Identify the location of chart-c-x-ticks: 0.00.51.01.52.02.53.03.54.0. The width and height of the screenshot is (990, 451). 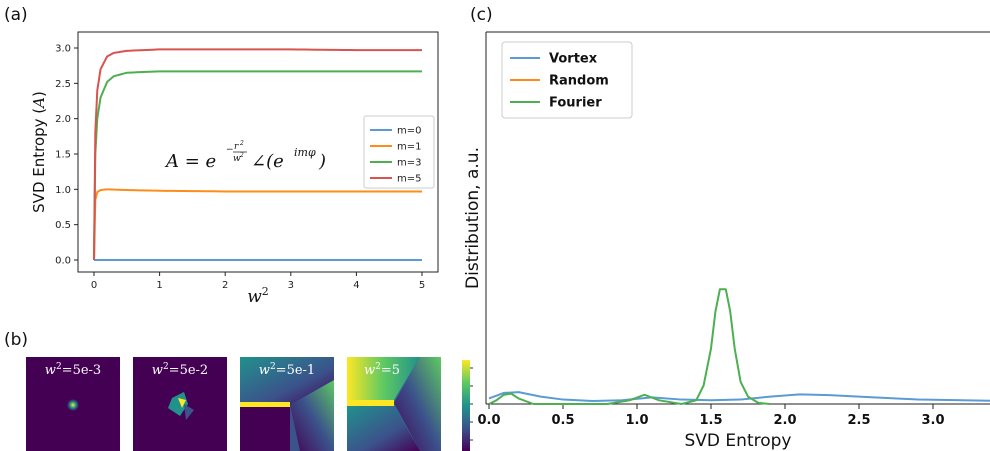
(711, 416).